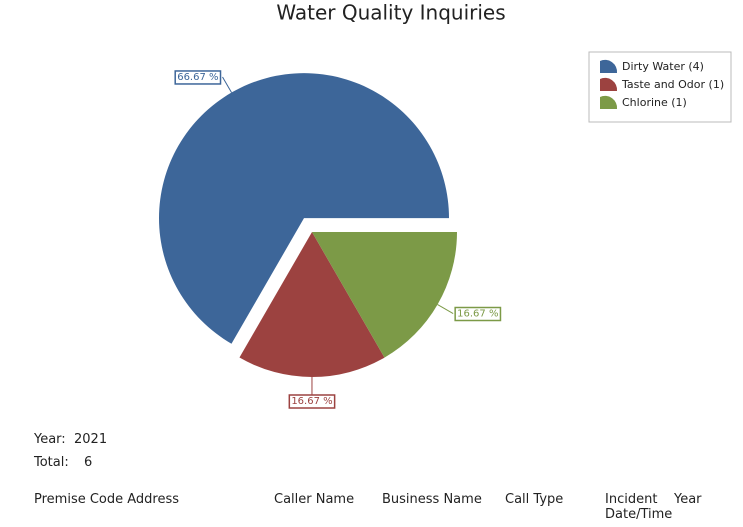 The height and width of the screenshot is (527, 743). Describe the element at coordinates (654, 102) in the screenshot. I see `legend-label: Chlorine (1)` at that location.